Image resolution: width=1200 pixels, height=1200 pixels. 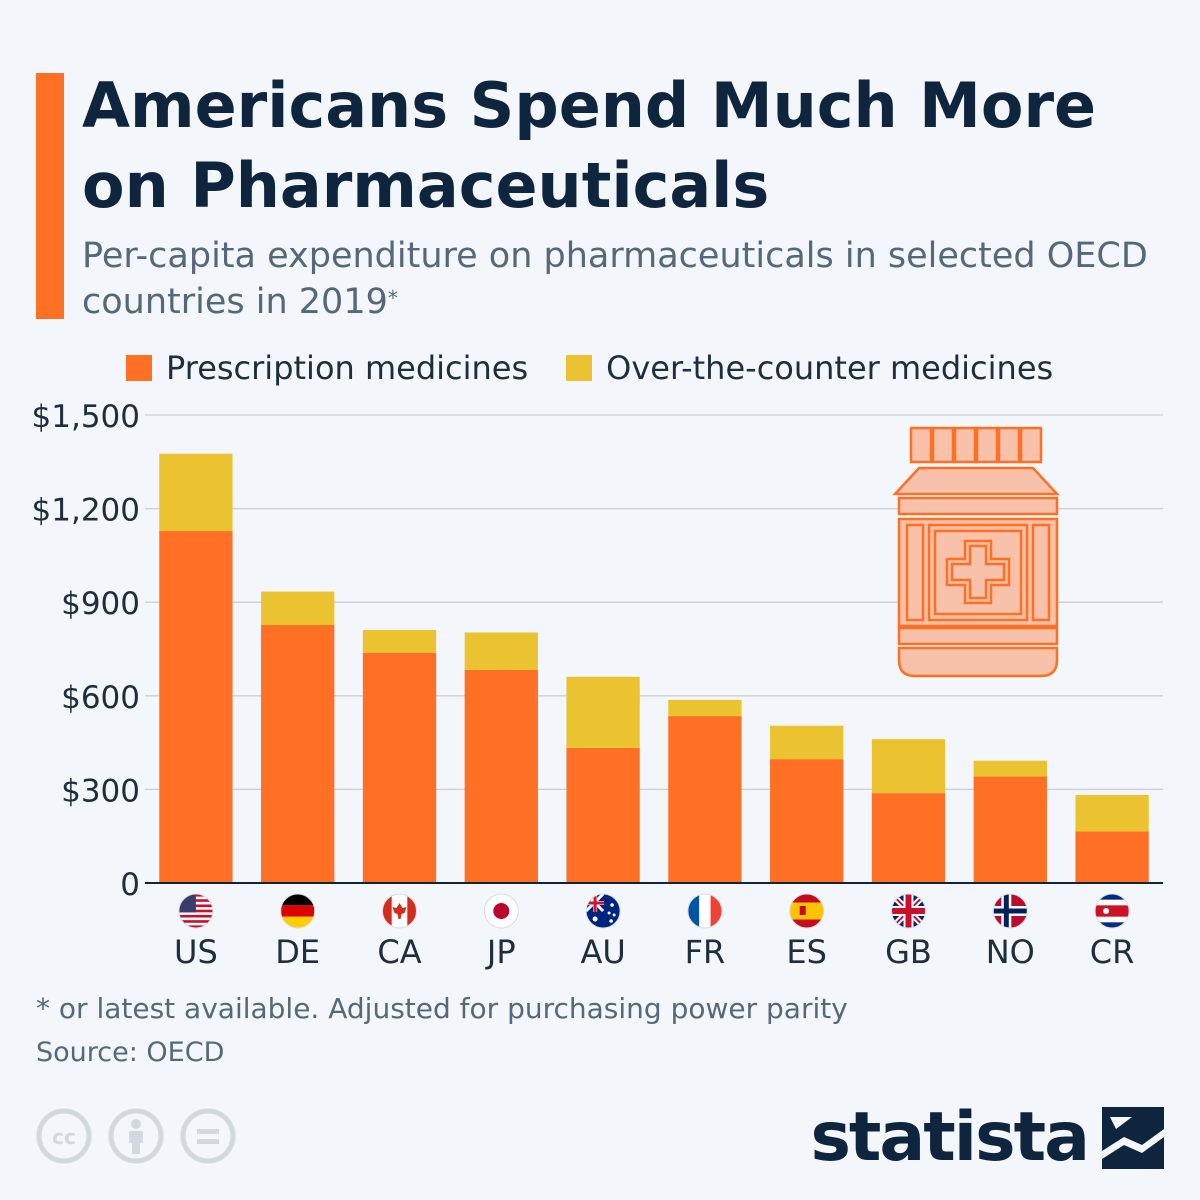 I want to click on y-tick-label: 0, so click(x=130, y=885).